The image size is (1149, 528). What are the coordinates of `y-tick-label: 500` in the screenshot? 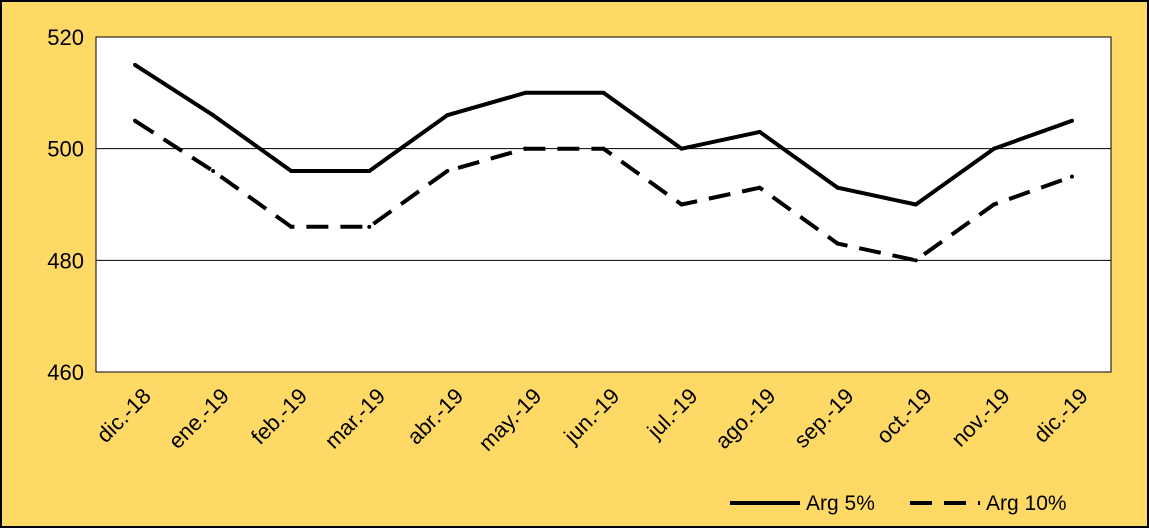 It's located at (65, 149).